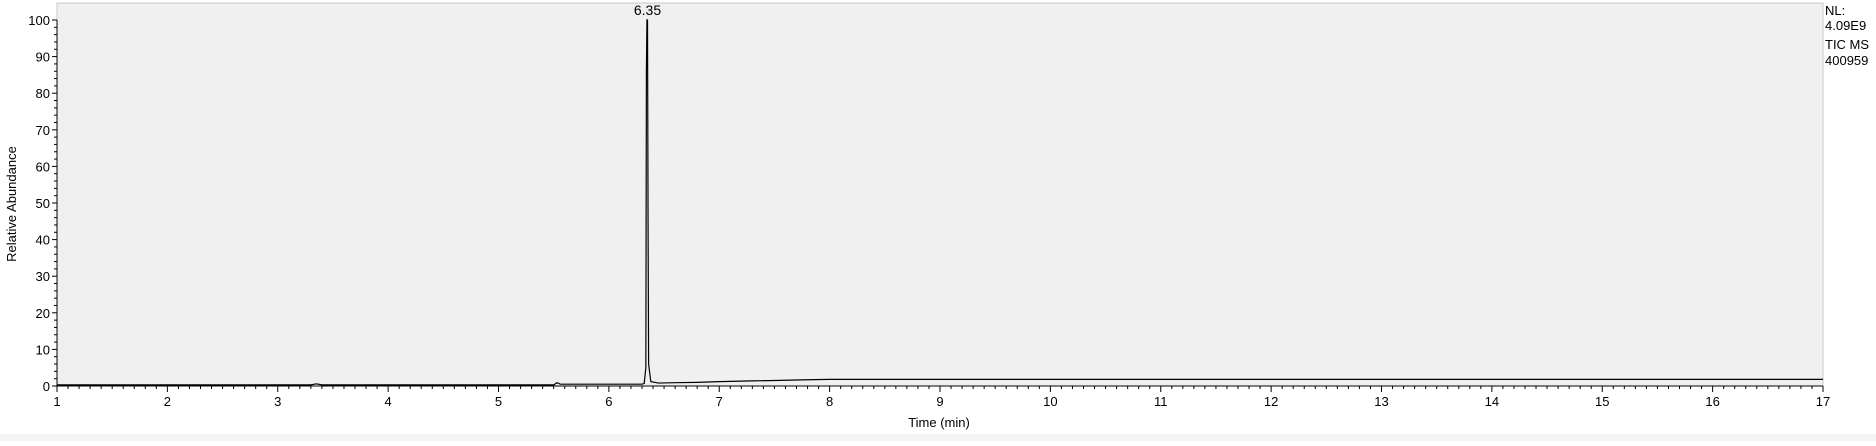 The image size is (1876, 446). I want to click on x-tick-label: 4, so click(388, 401).